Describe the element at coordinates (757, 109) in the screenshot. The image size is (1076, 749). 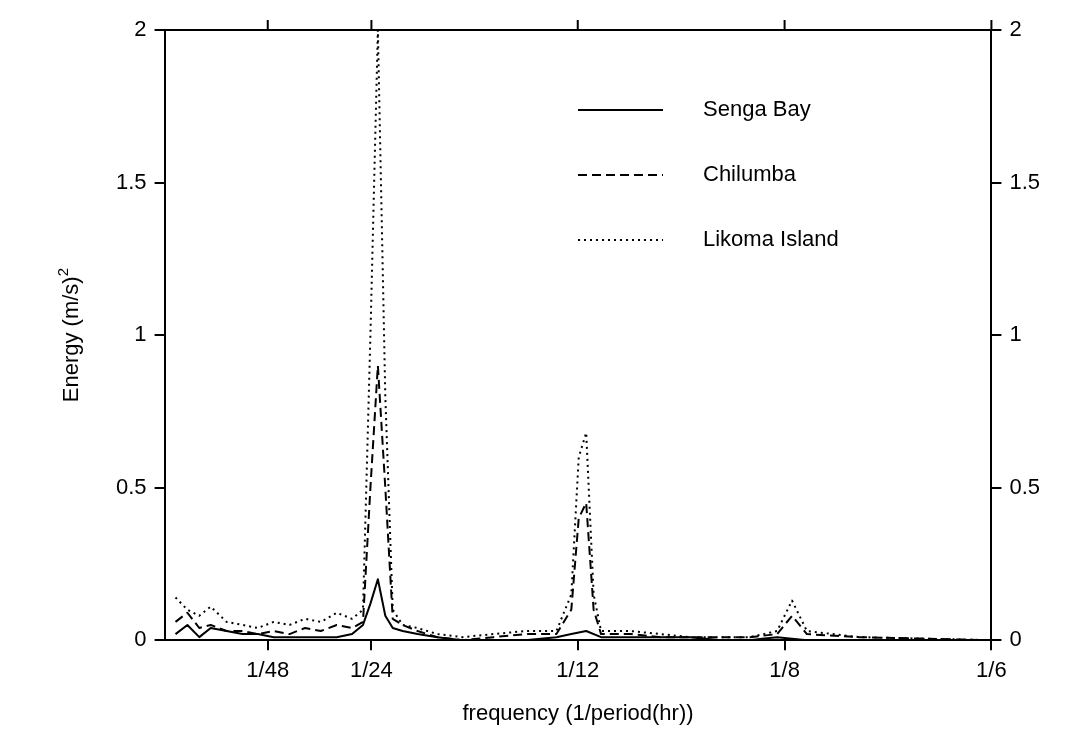
I see `legend-label: Senga Bay` at that location.